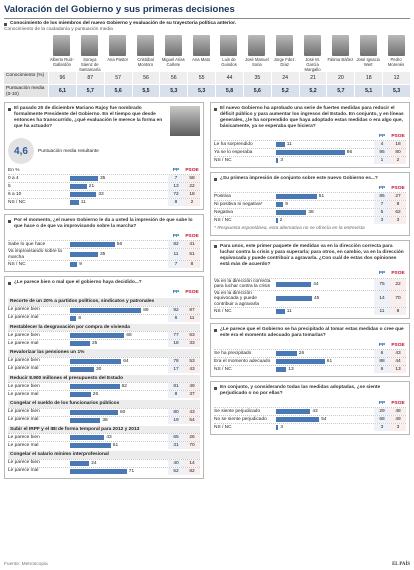  I want to click on bar-area: 61, so click(325, 361).